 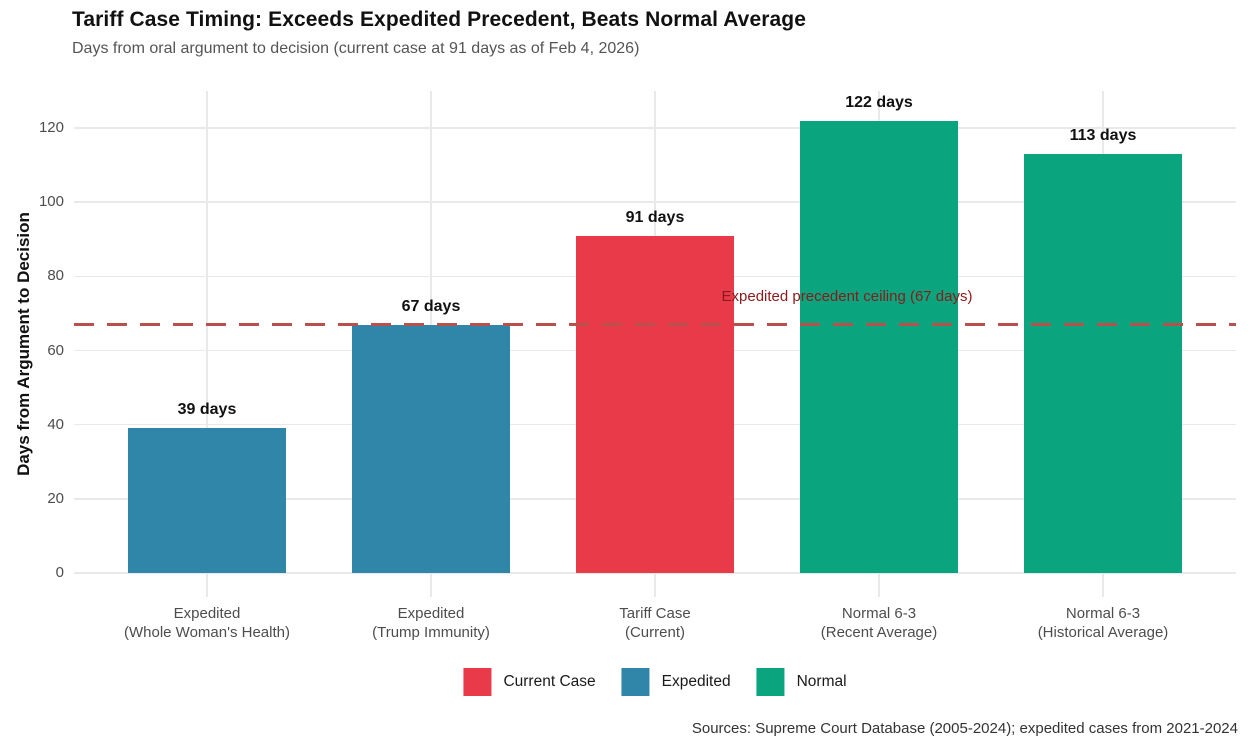 I want to click on y-axis-tick-labels: 0 20 40 60 80 100 120, so click(x=32, y=344).